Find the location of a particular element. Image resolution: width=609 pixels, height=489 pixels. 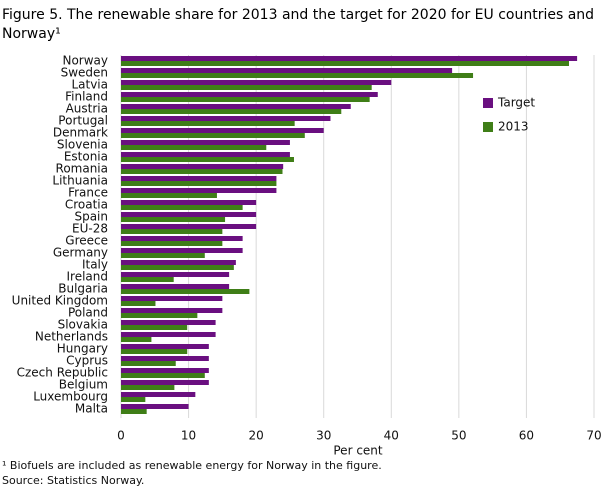

y-tick-label: Sweden is located at coordinates (84, 73).